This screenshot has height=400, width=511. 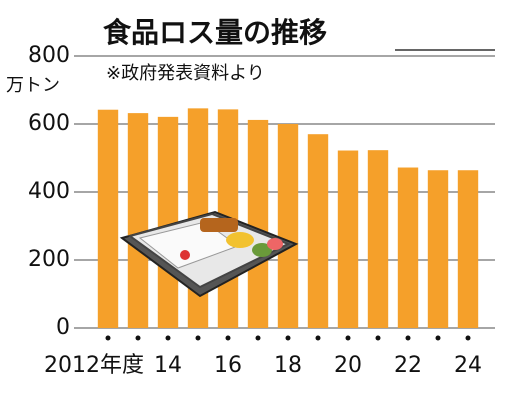 I want to click on y-tick-label: 200, so click(x=49, y=259).